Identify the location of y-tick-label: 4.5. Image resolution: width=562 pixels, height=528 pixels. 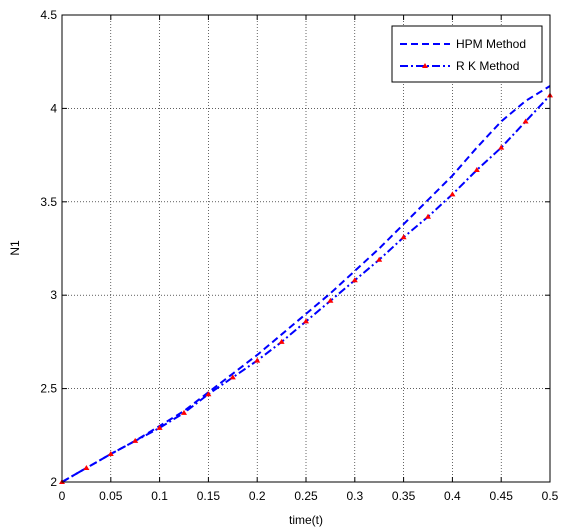
(48, 15).